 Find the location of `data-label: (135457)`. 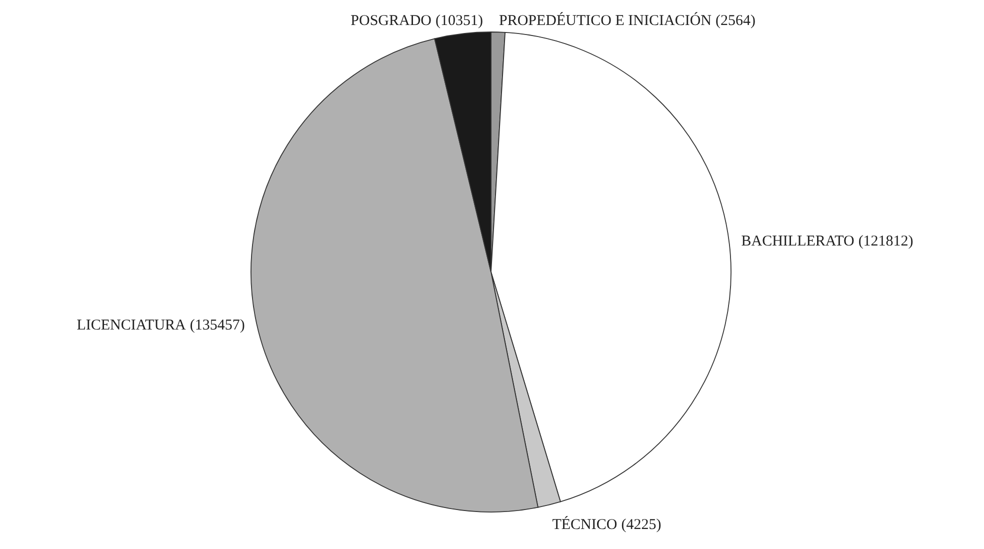

data-label: (135457) is located at coordinates (217, 326).